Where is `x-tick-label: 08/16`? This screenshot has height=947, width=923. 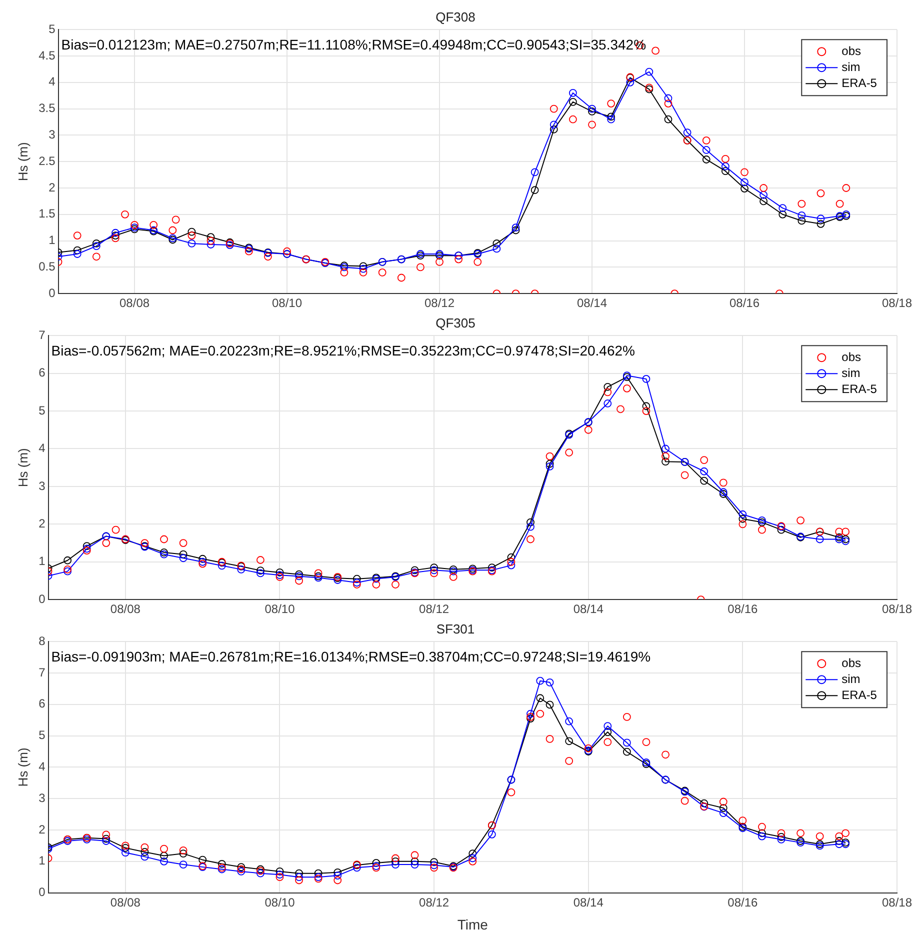
x-tick-label: 08/16 is located at coordinates (743, 902).